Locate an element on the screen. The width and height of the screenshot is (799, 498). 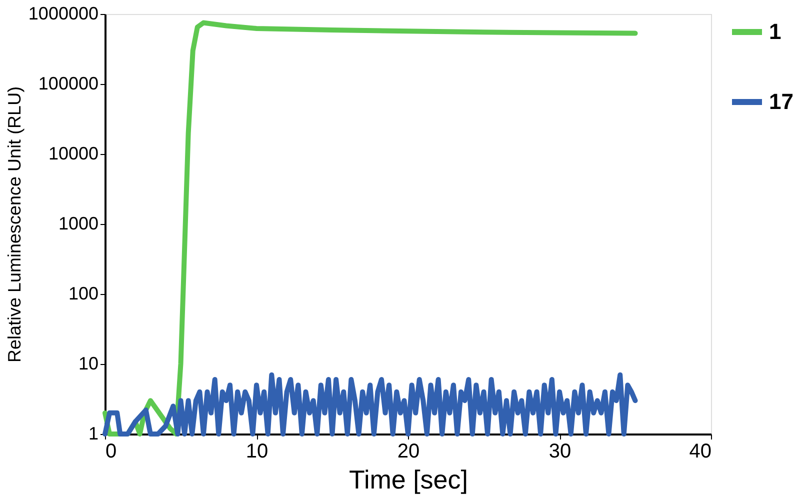
y-axis-title: Relative Luminescence Unit (RLU) is located at coordinates (14, 224).